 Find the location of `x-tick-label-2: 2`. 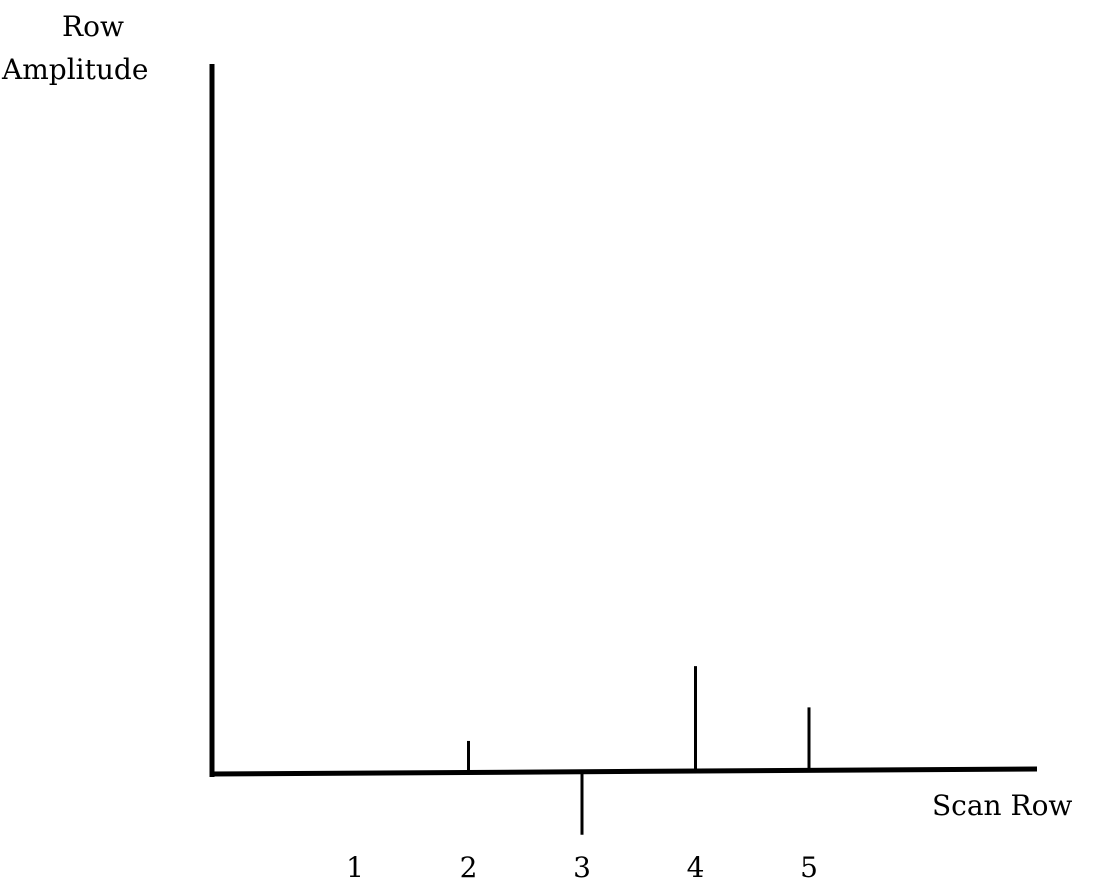

x-tick-label-2: 2 is located at coordinates (469, 867).